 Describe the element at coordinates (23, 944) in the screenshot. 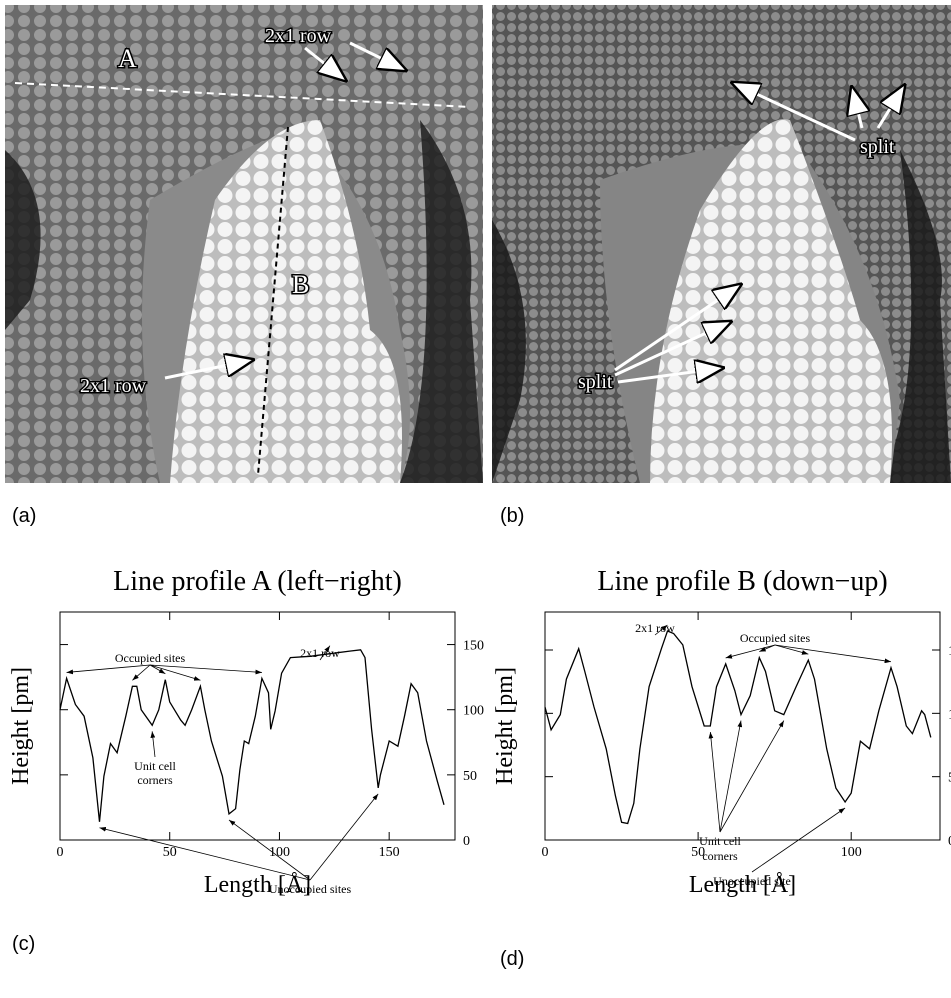

I see `panel-label: (c)` at that location.